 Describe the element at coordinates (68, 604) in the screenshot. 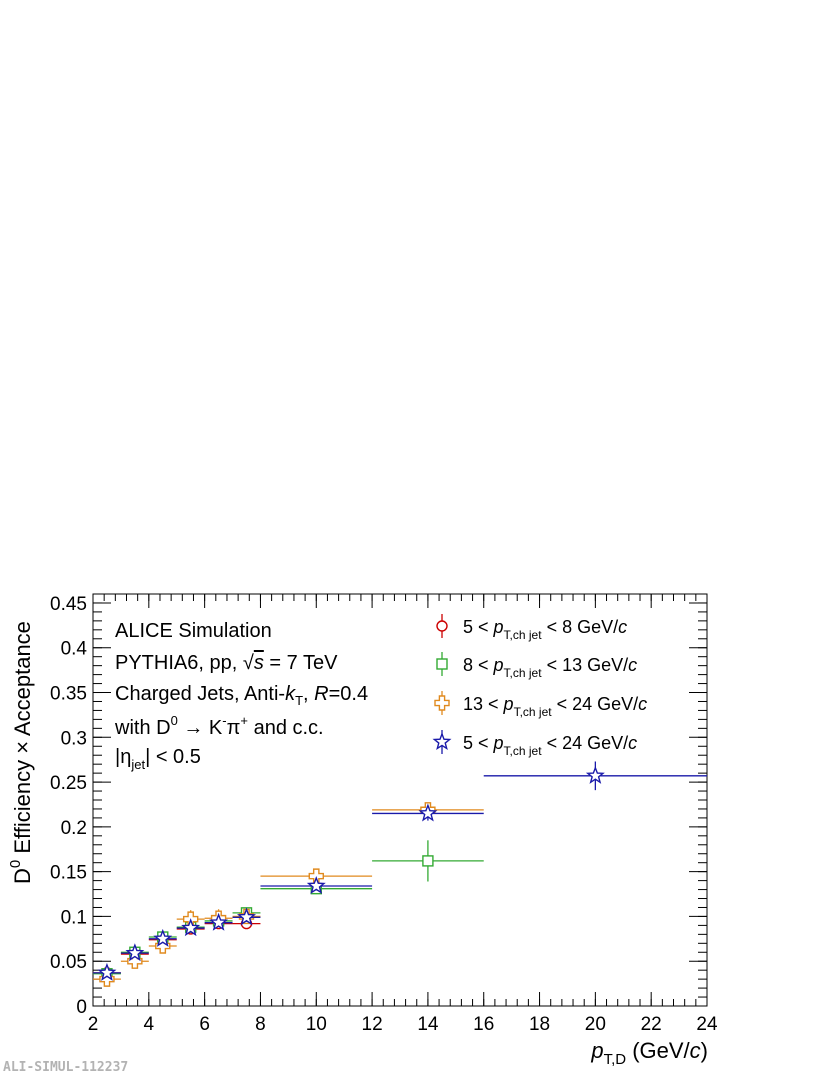

I see `y-tick-label: 0.45` at that location.